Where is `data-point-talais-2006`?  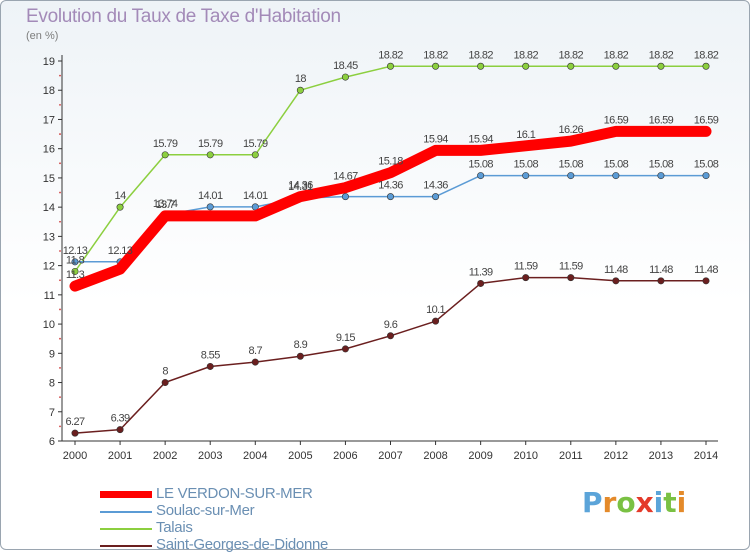
data-point-talais-2006 is located at coordinates (345, 77).